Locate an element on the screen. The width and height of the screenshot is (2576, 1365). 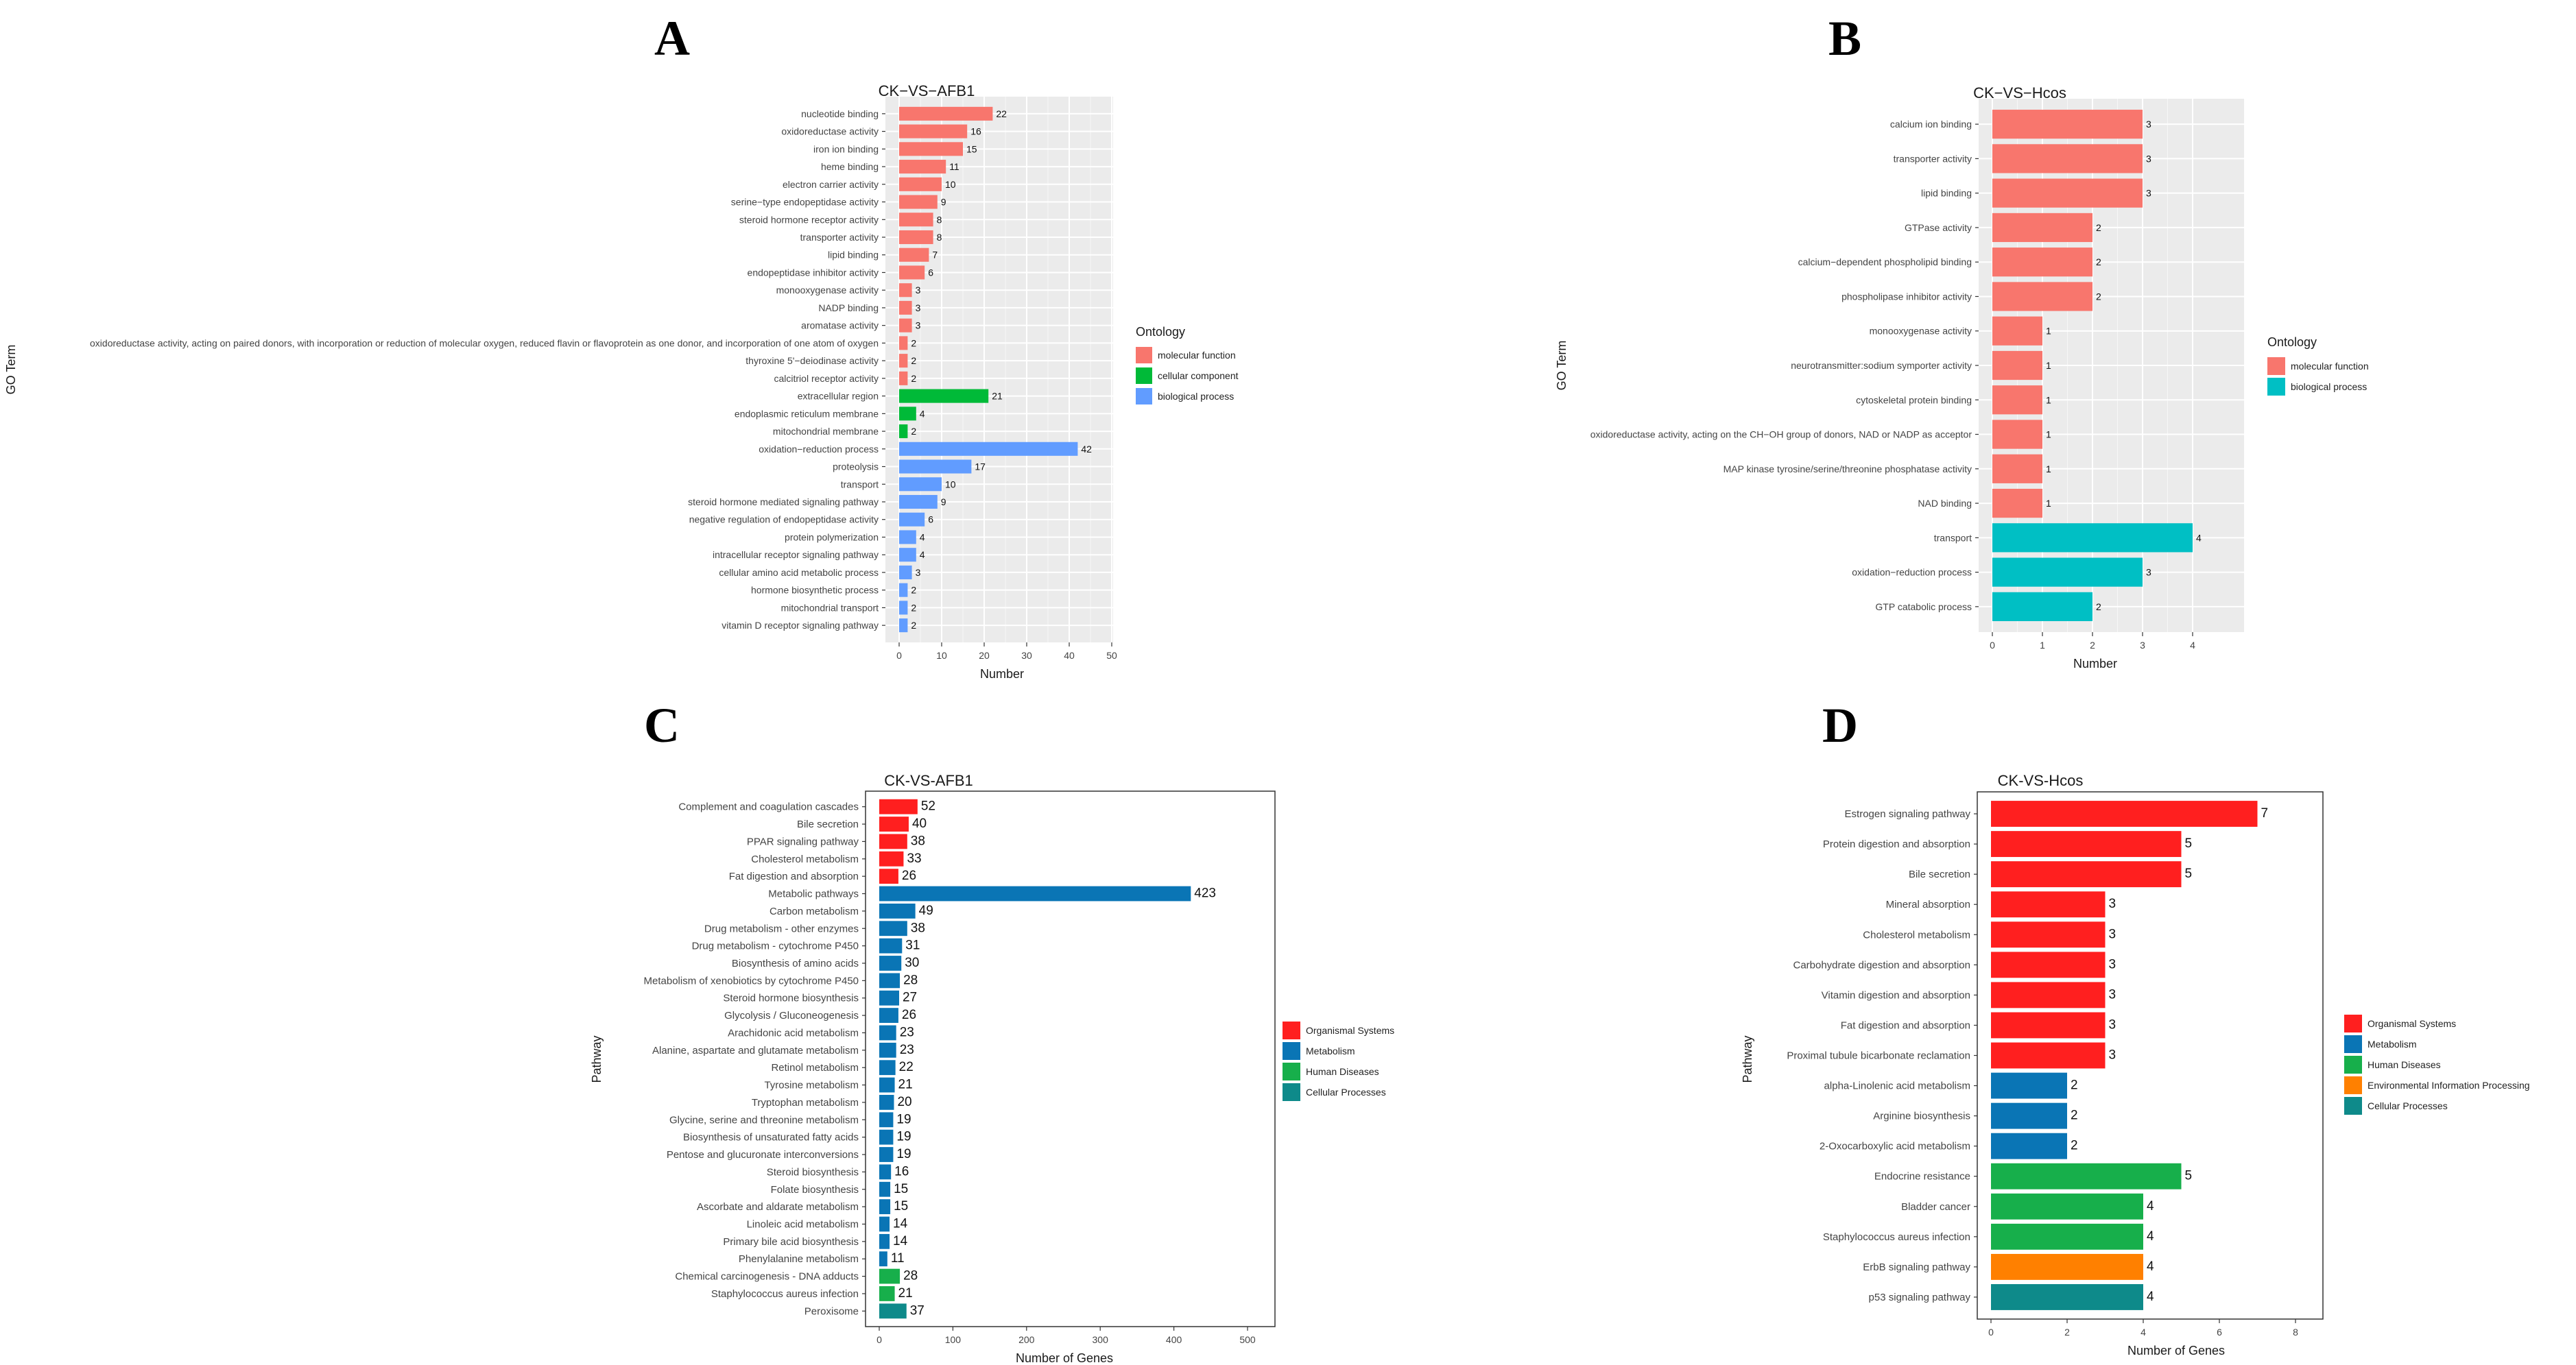
x-tick-label: 50 is located at coordinates (1111, 655).